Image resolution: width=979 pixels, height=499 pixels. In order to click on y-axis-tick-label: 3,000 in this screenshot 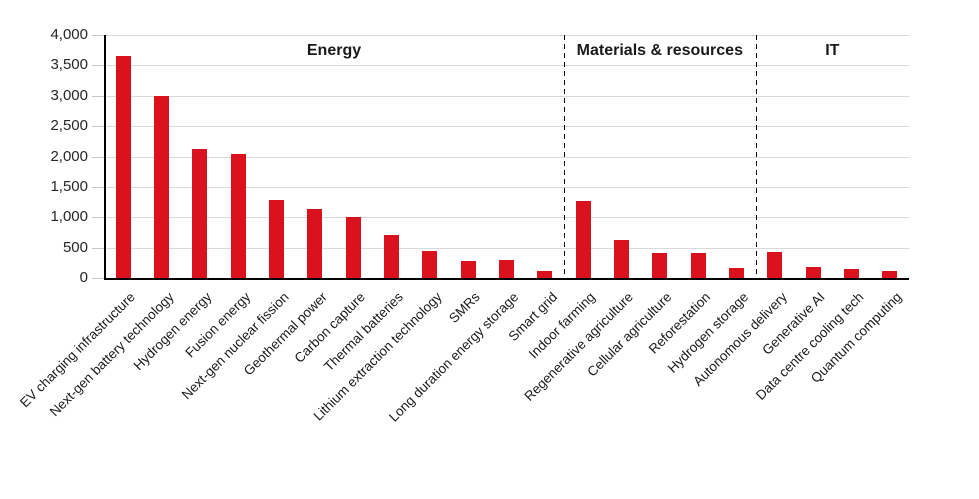, I will do `click(69, 95)`.